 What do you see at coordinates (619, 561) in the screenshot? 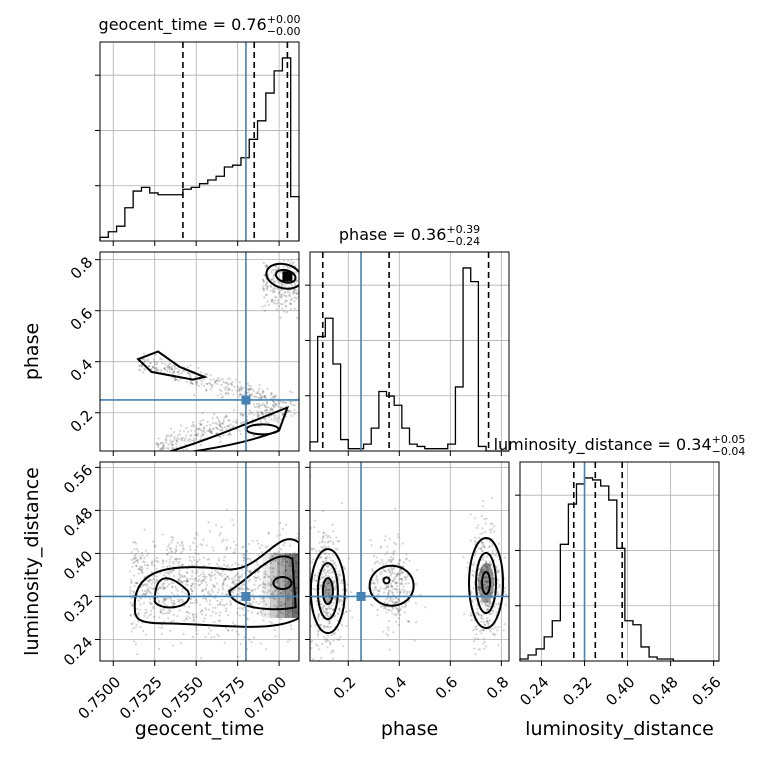
I see `panel-frame` at bounding box center [619, 561].